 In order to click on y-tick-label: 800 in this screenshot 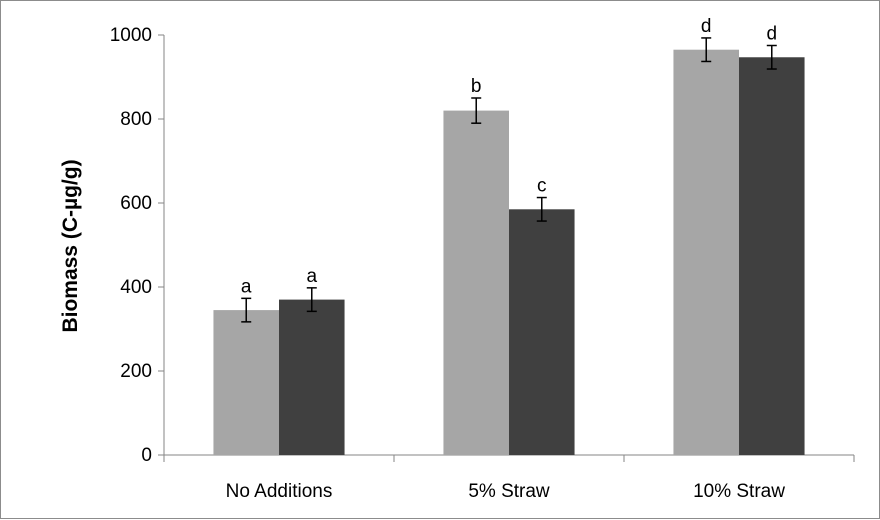, I will do `click(136, 119)`.